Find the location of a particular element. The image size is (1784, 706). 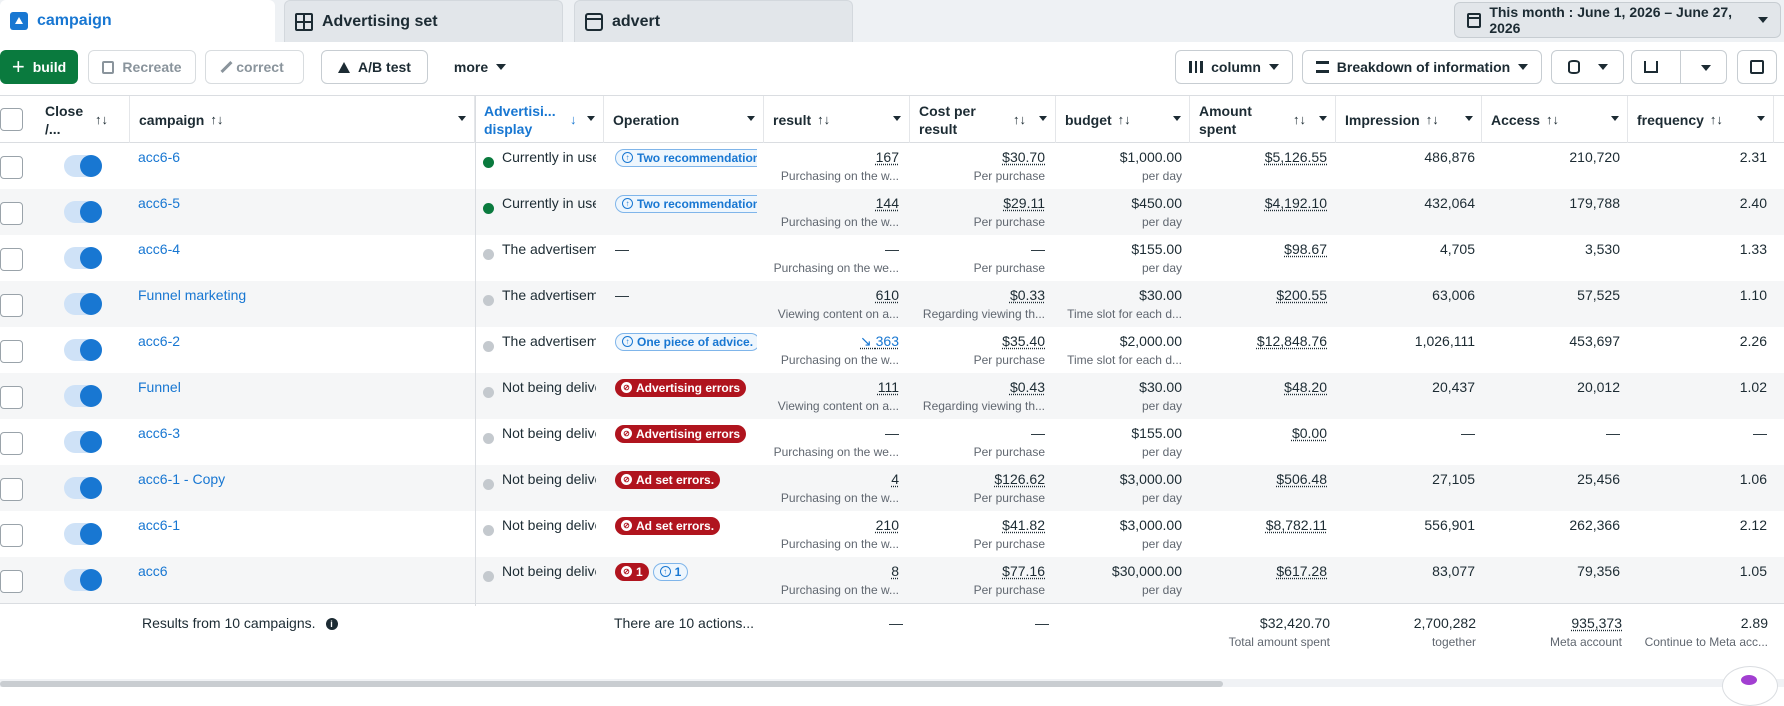

chart-toggle-button is located at coordinates (1757, 67).